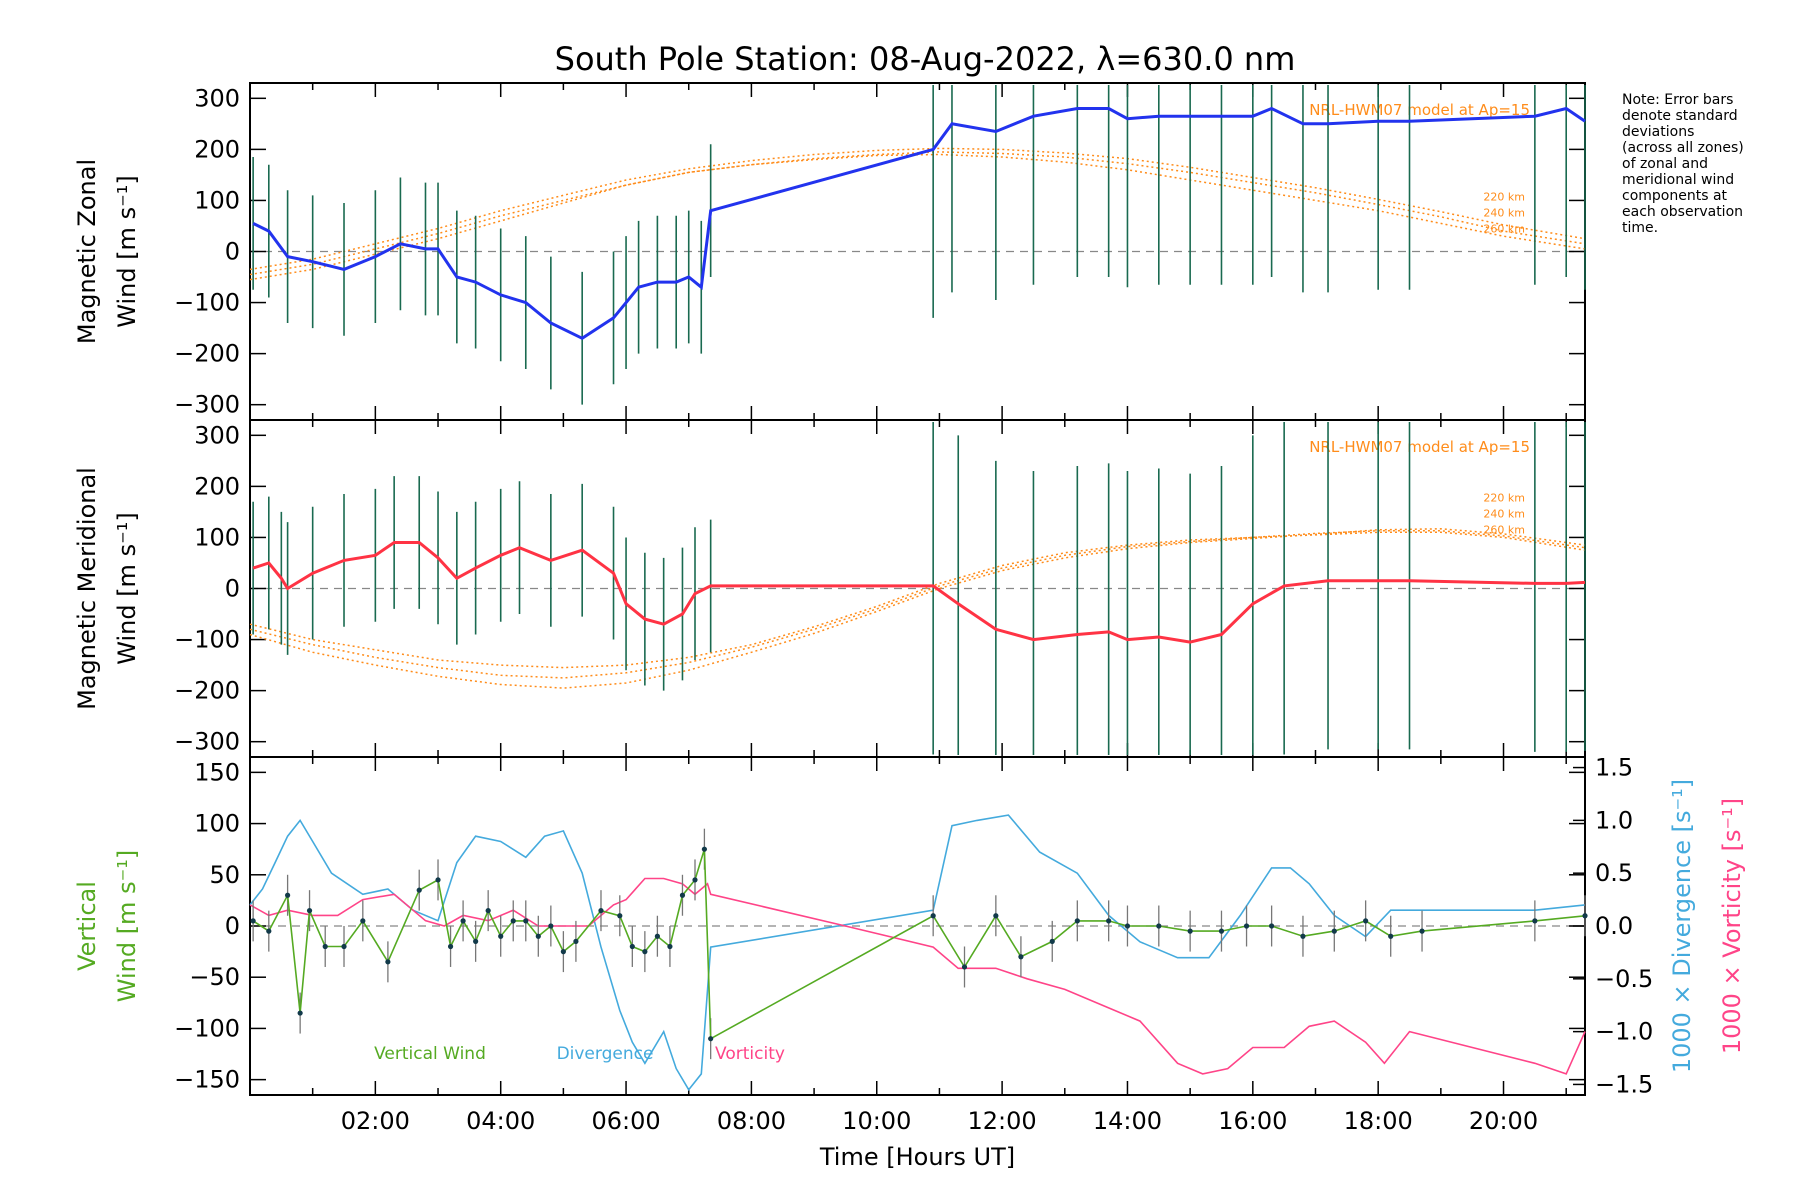 The height and width of the screenshot is (1200, 1800). Describe the element at coordinates (751, 1121) in the screenshot. I see `x-tick-label: 08:00` at that location.